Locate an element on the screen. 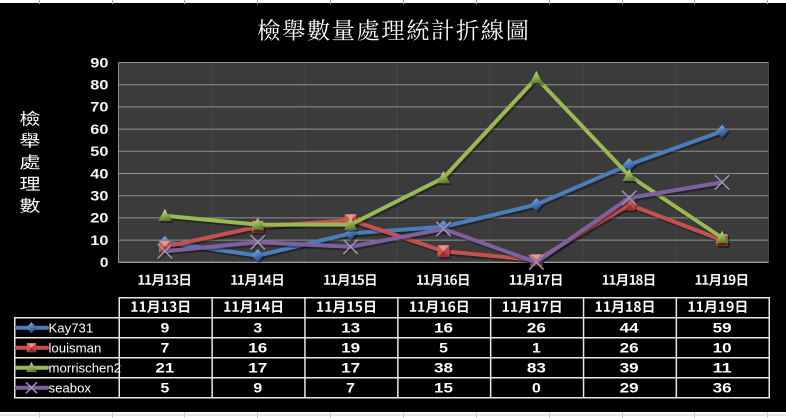  svg-text: 70 is located at coordinates (99, 107).